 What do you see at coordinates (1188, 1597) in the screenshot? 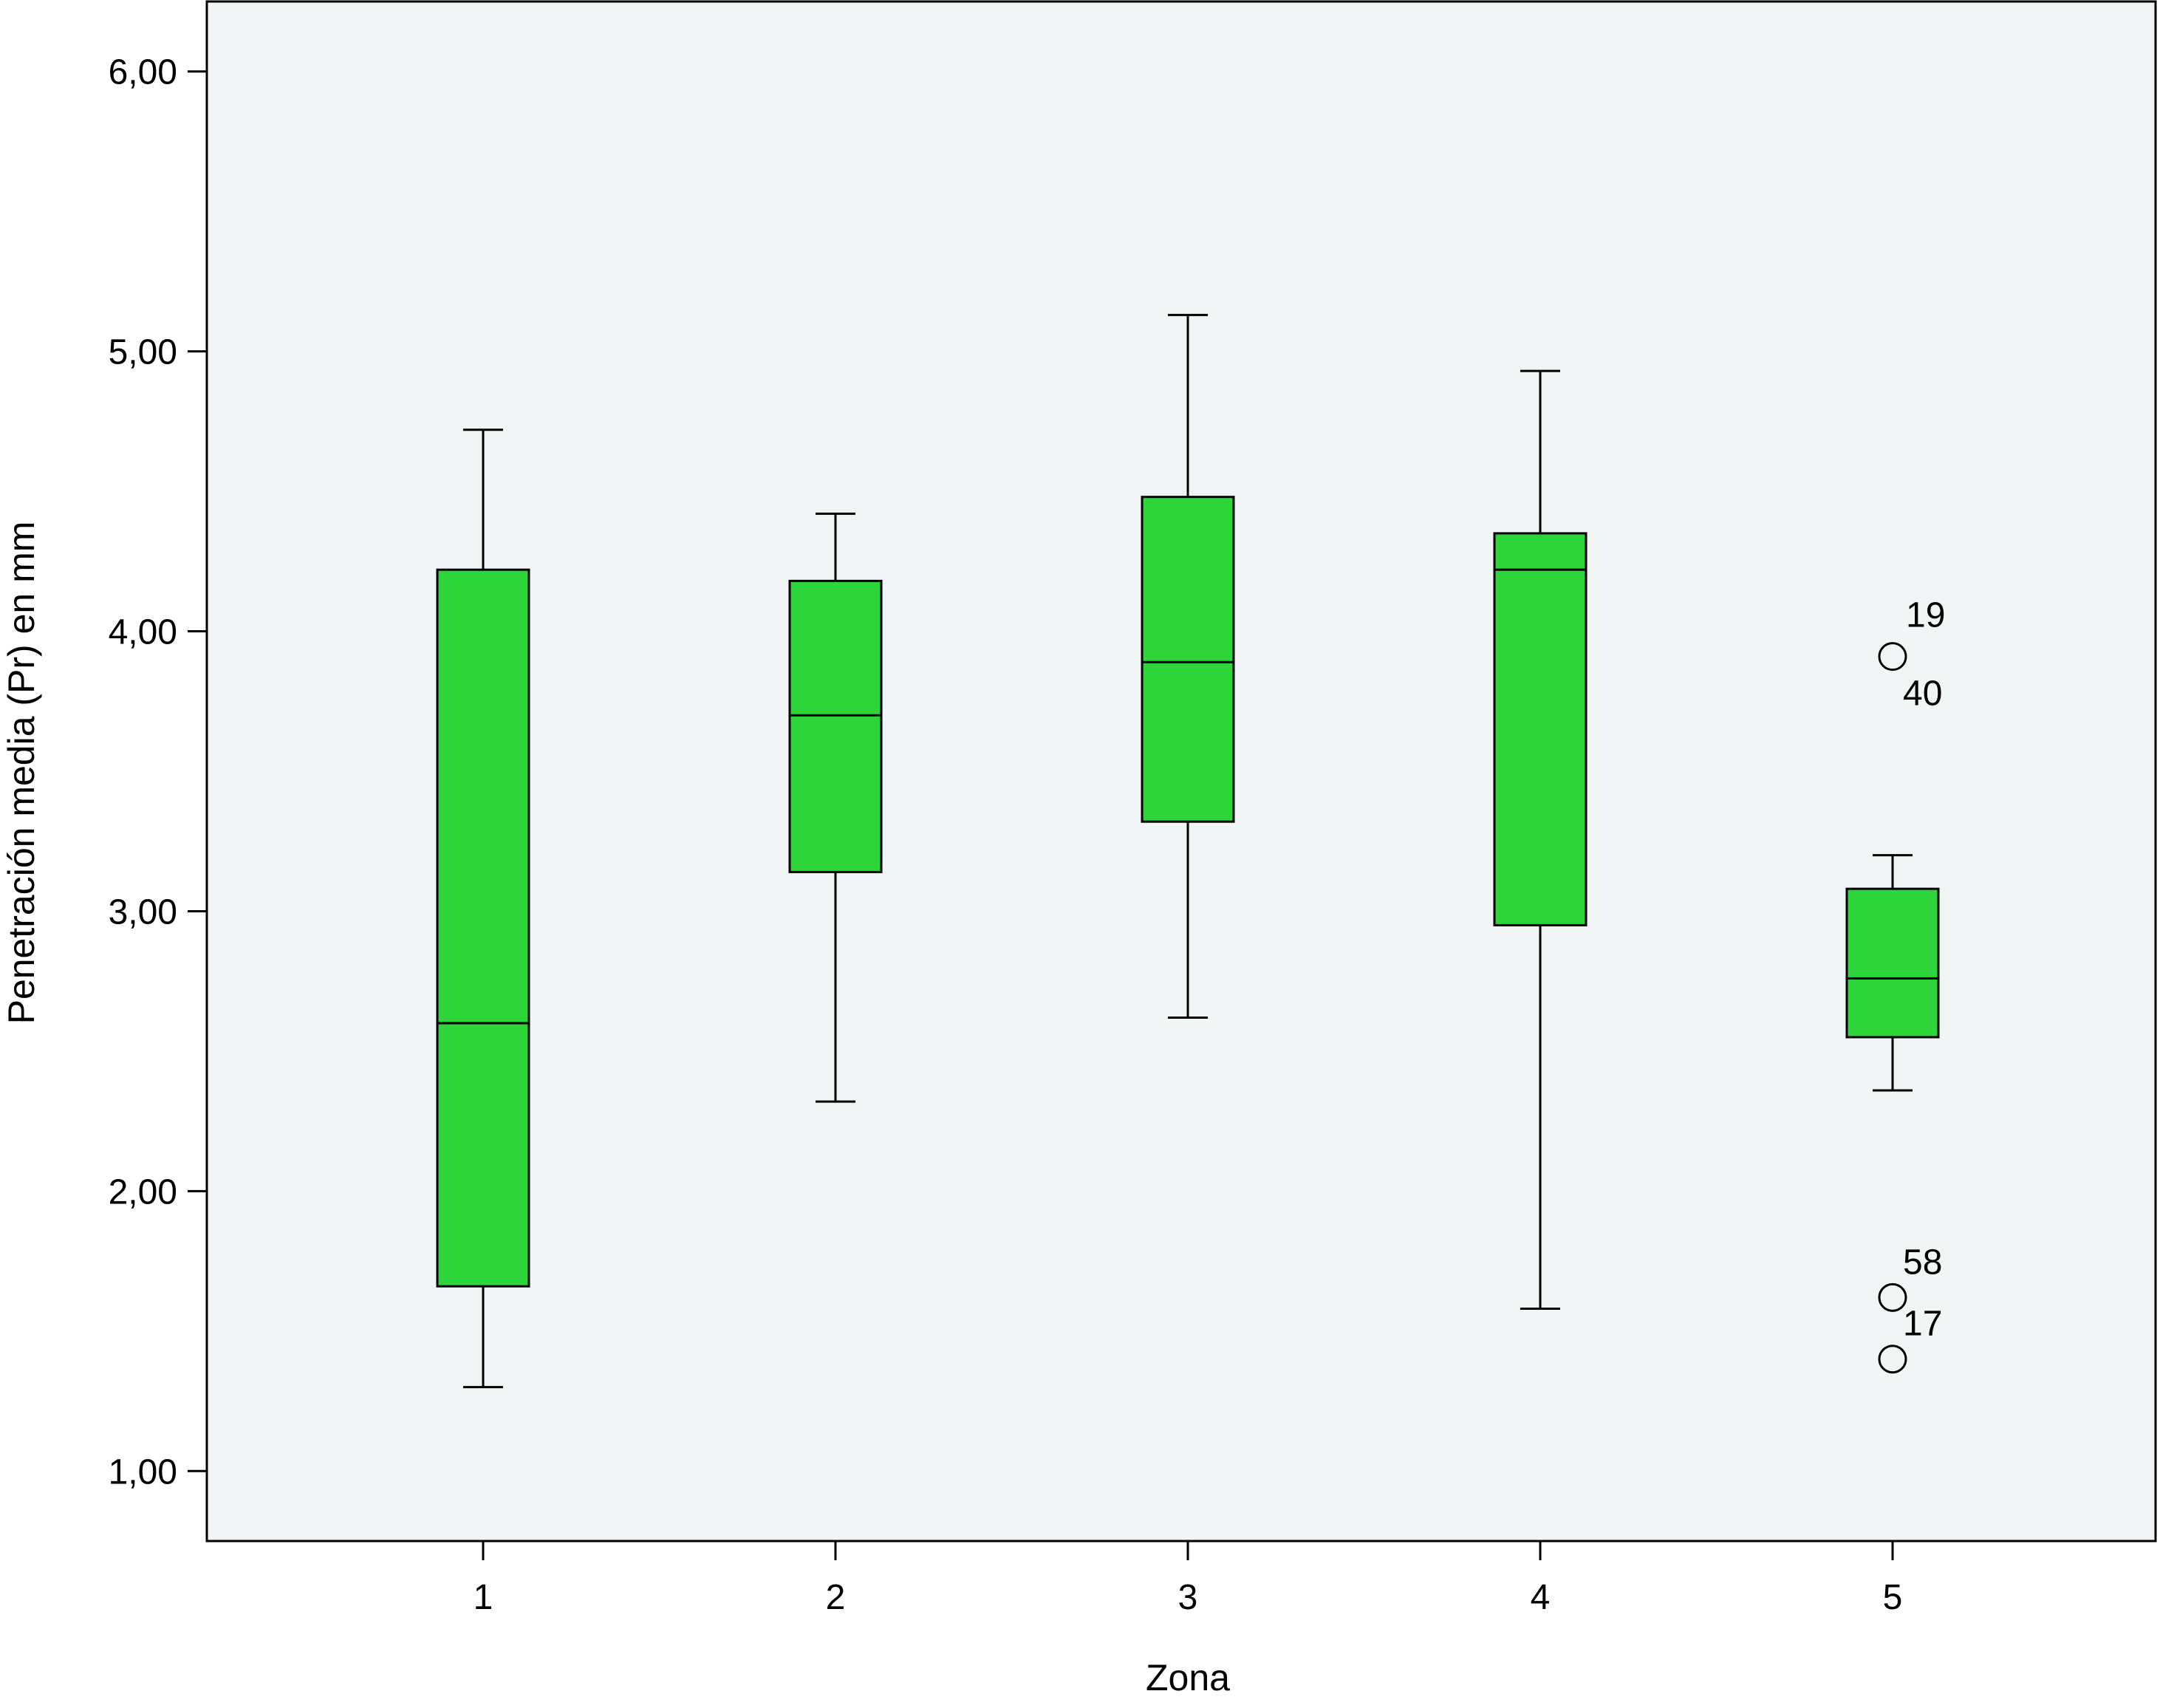
I see `x-tick-label: 3` at bounding box center [1188, 1597].